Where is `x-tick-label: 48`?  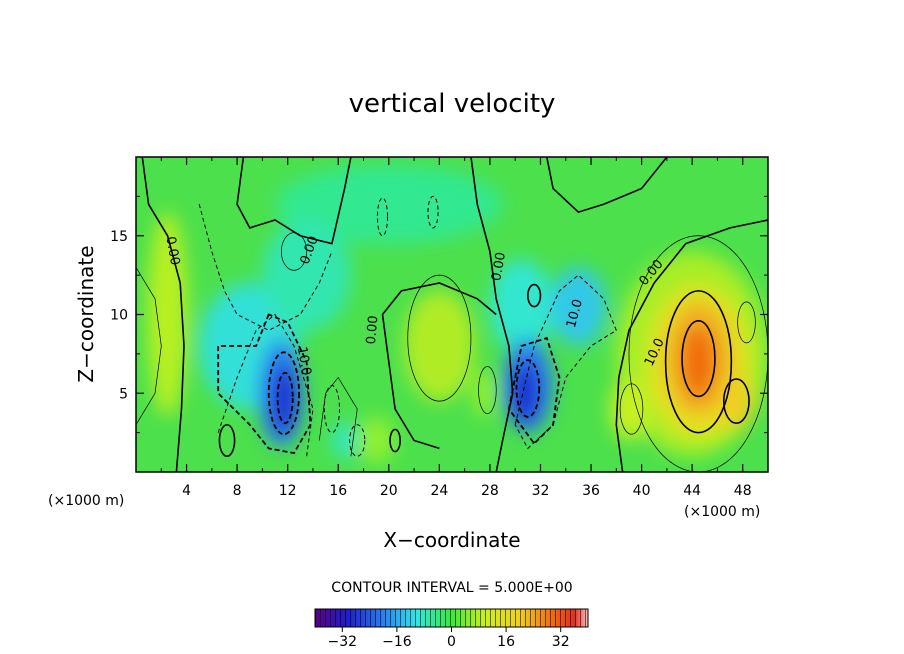 x-tick-label: 48 is located at coordinates (743, 491).